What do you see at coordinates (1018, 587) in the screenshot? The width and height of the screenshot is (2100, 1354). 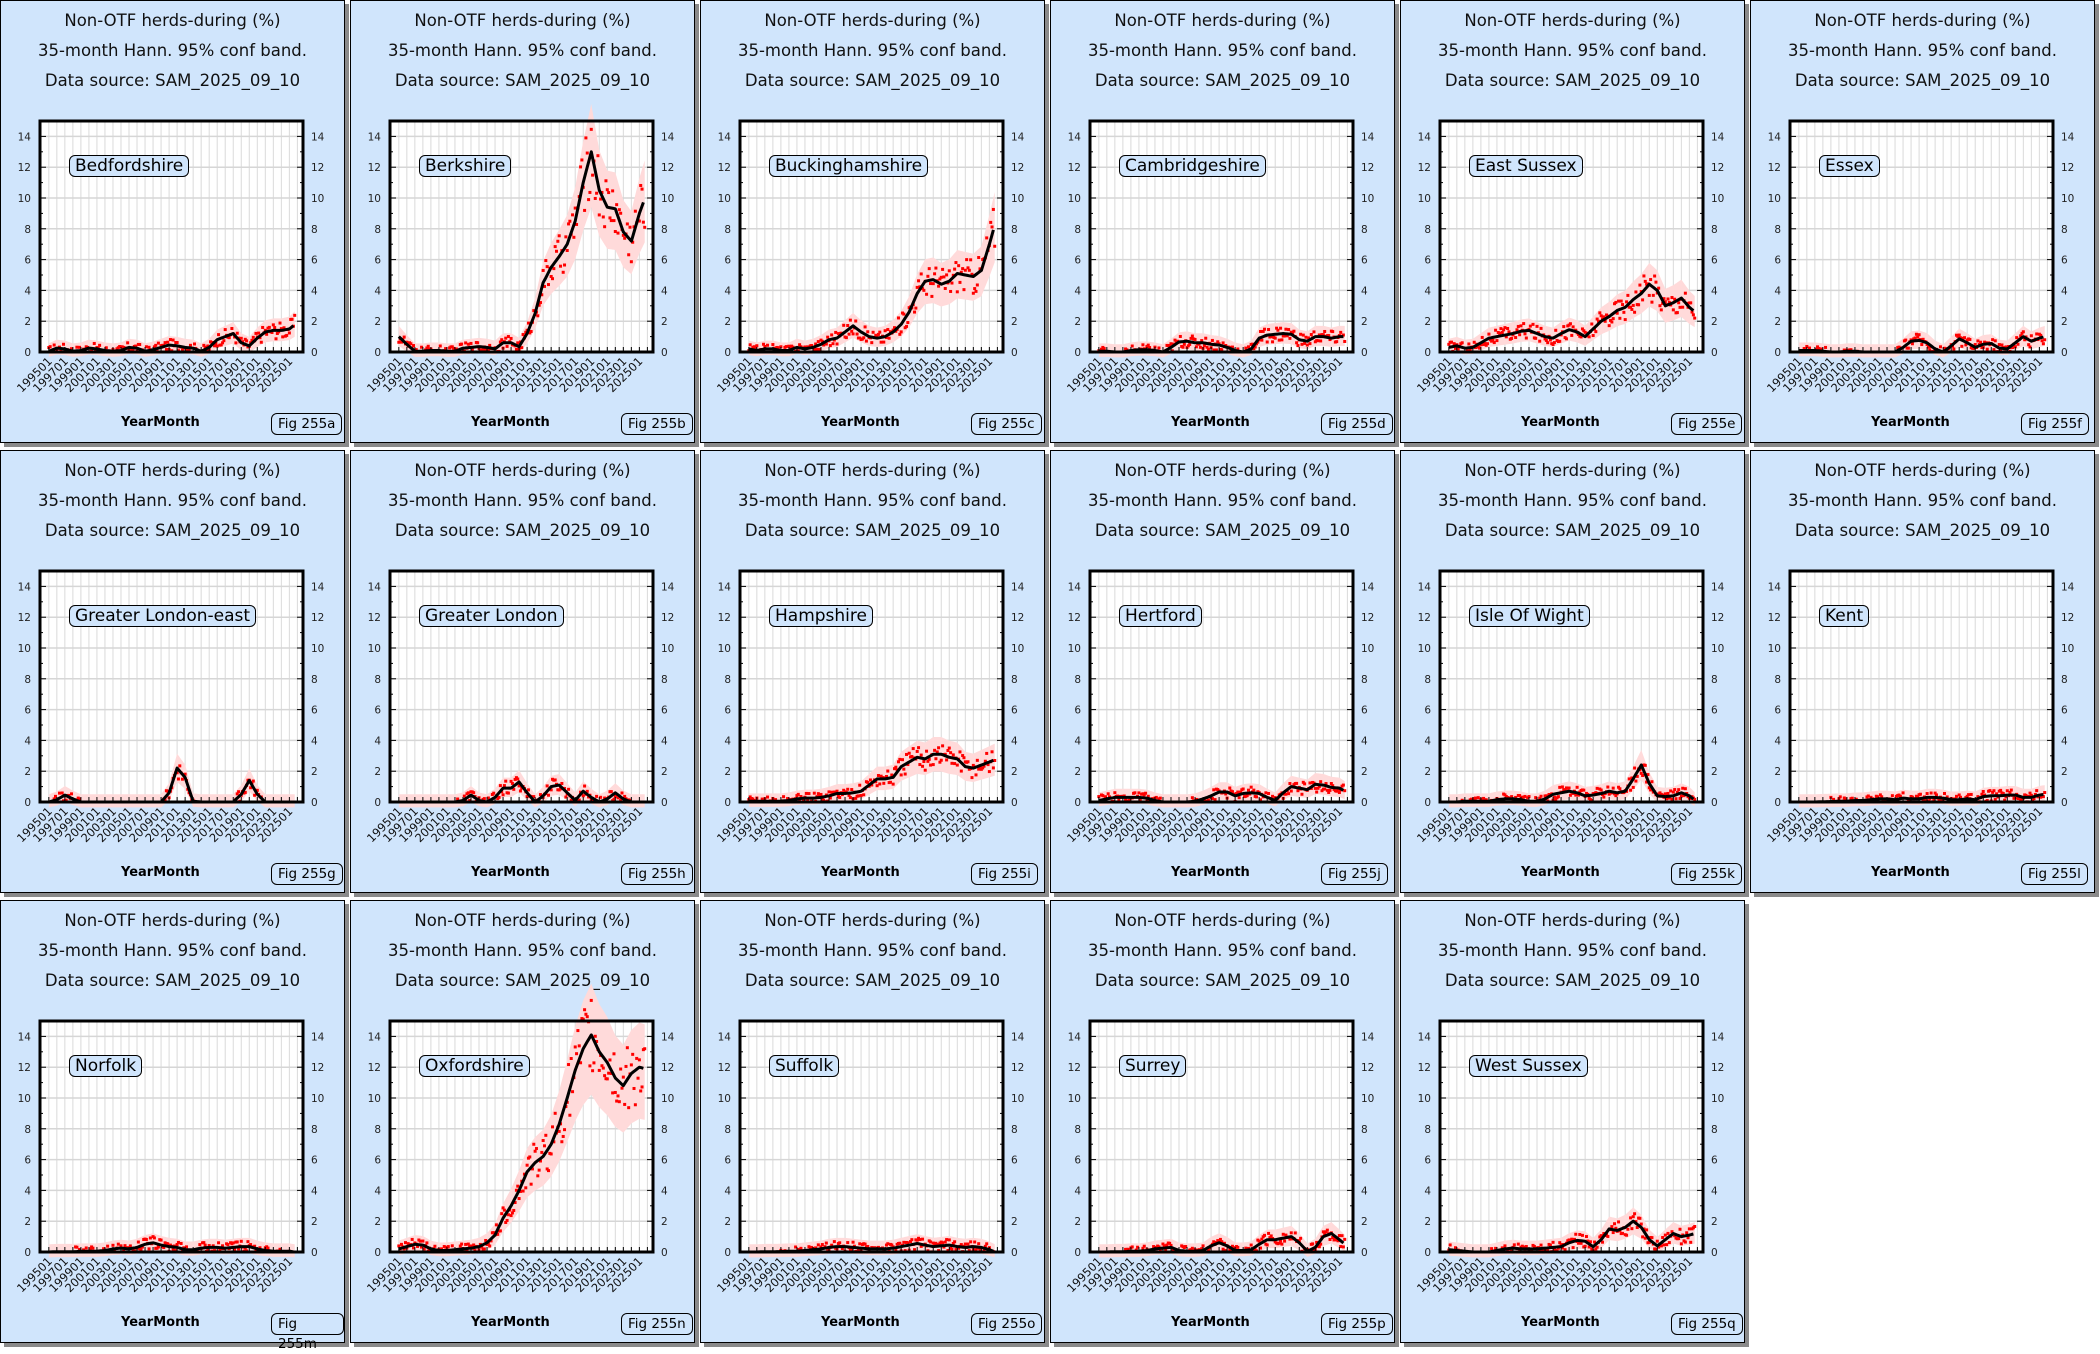 I see `y-tick-label-right: 14` at bounding box center [1018, 587].